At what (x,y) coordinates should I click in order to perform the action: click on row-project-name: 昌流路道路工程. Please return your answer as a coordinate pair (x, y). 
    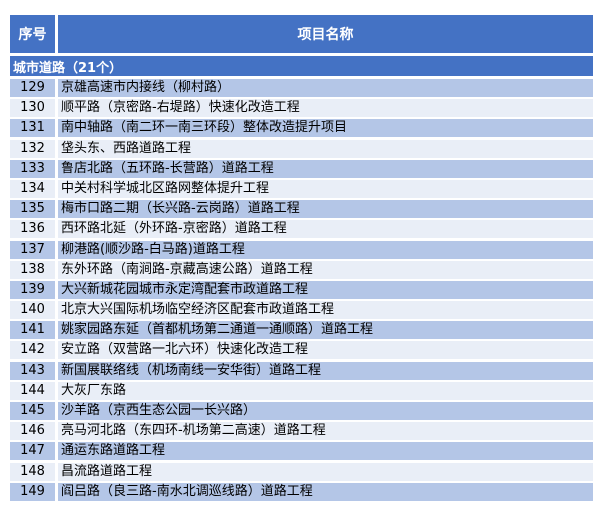
    Looking at the image, I should click on (325, 471).